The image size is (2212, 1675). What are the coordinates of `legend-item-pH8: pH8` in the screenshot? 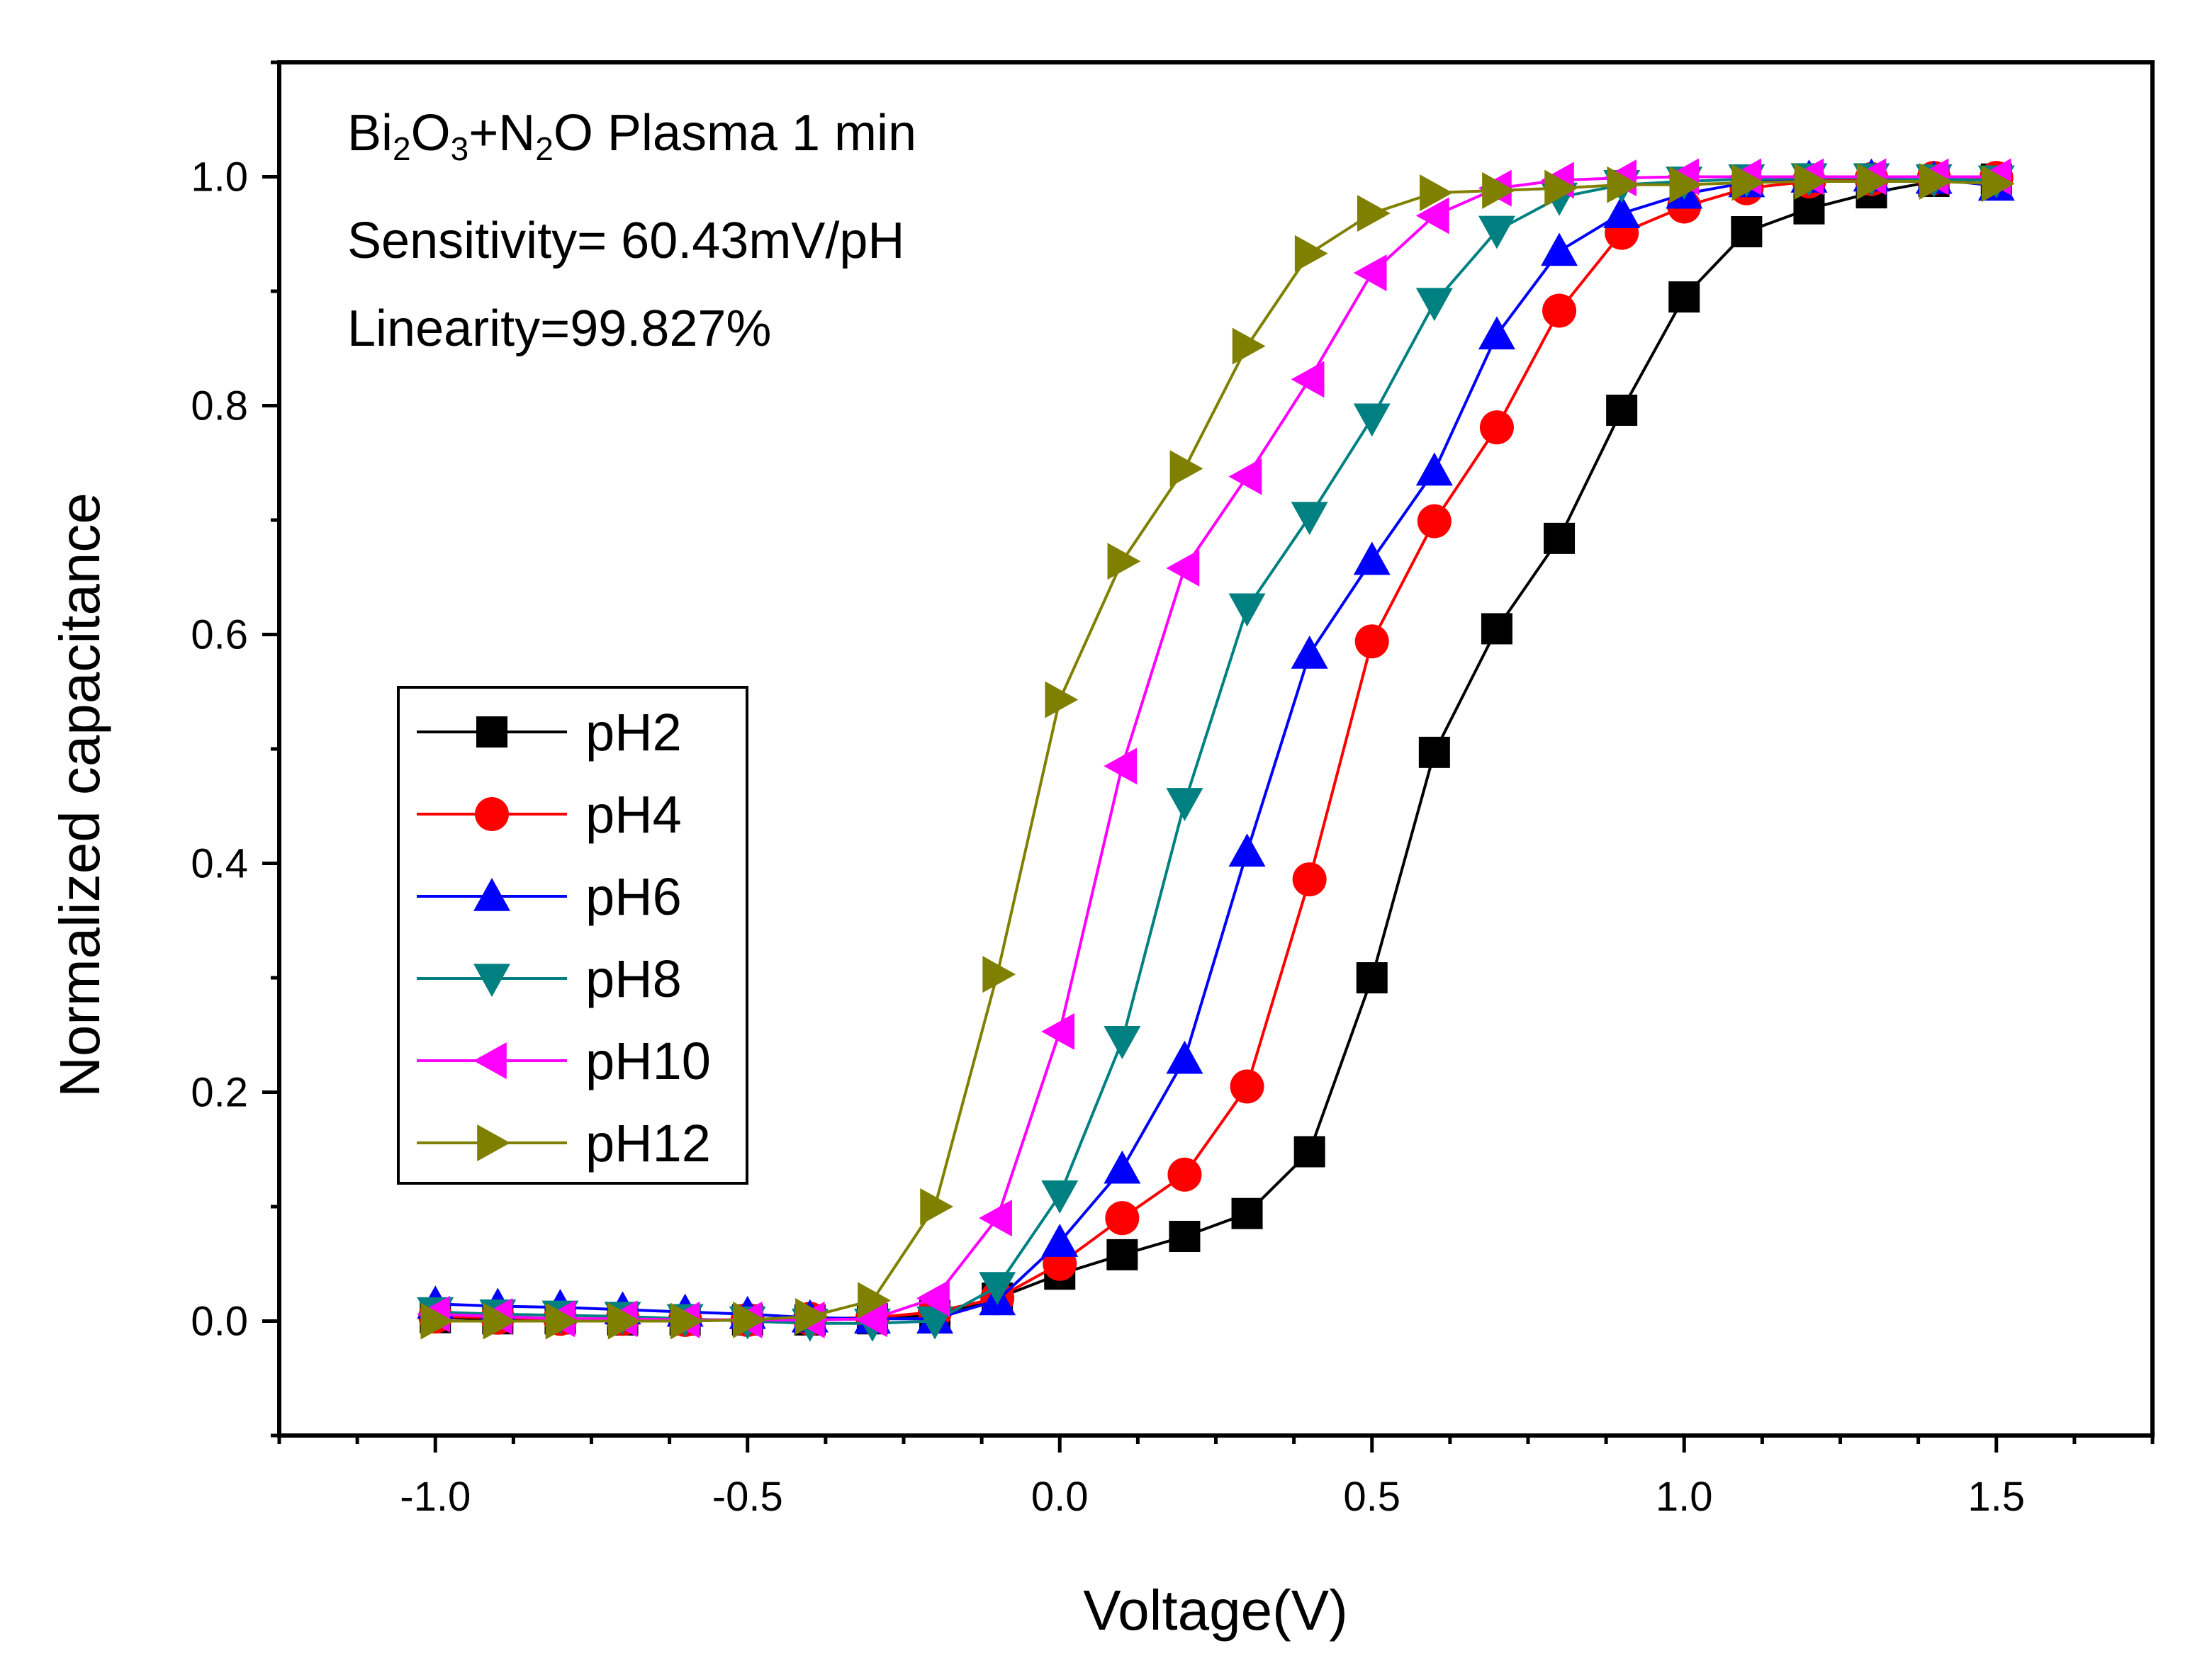 It's located at (549, 979).